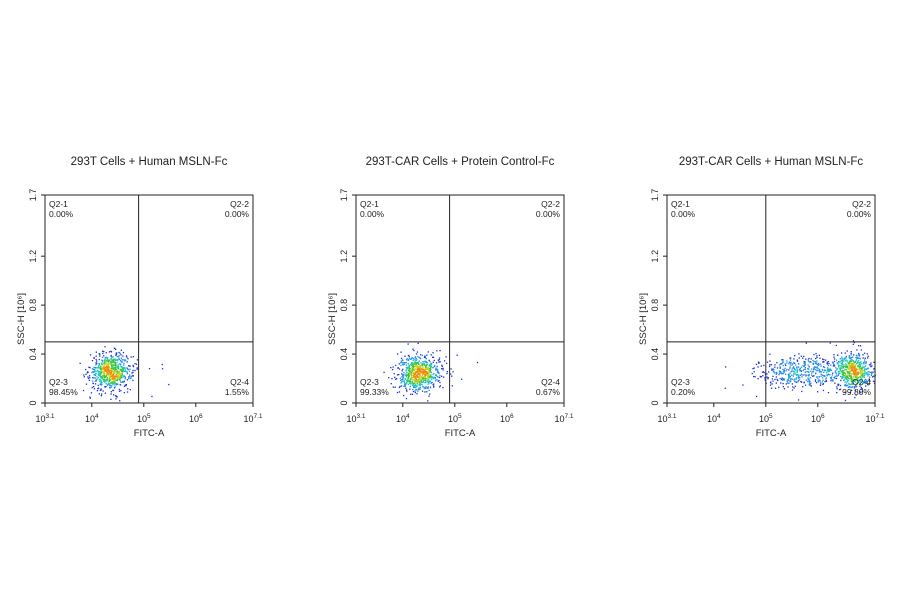 The width and height of the screenshot is (900, 594). I want to click on x-axis-label: FITC-A, so click(771, 433).